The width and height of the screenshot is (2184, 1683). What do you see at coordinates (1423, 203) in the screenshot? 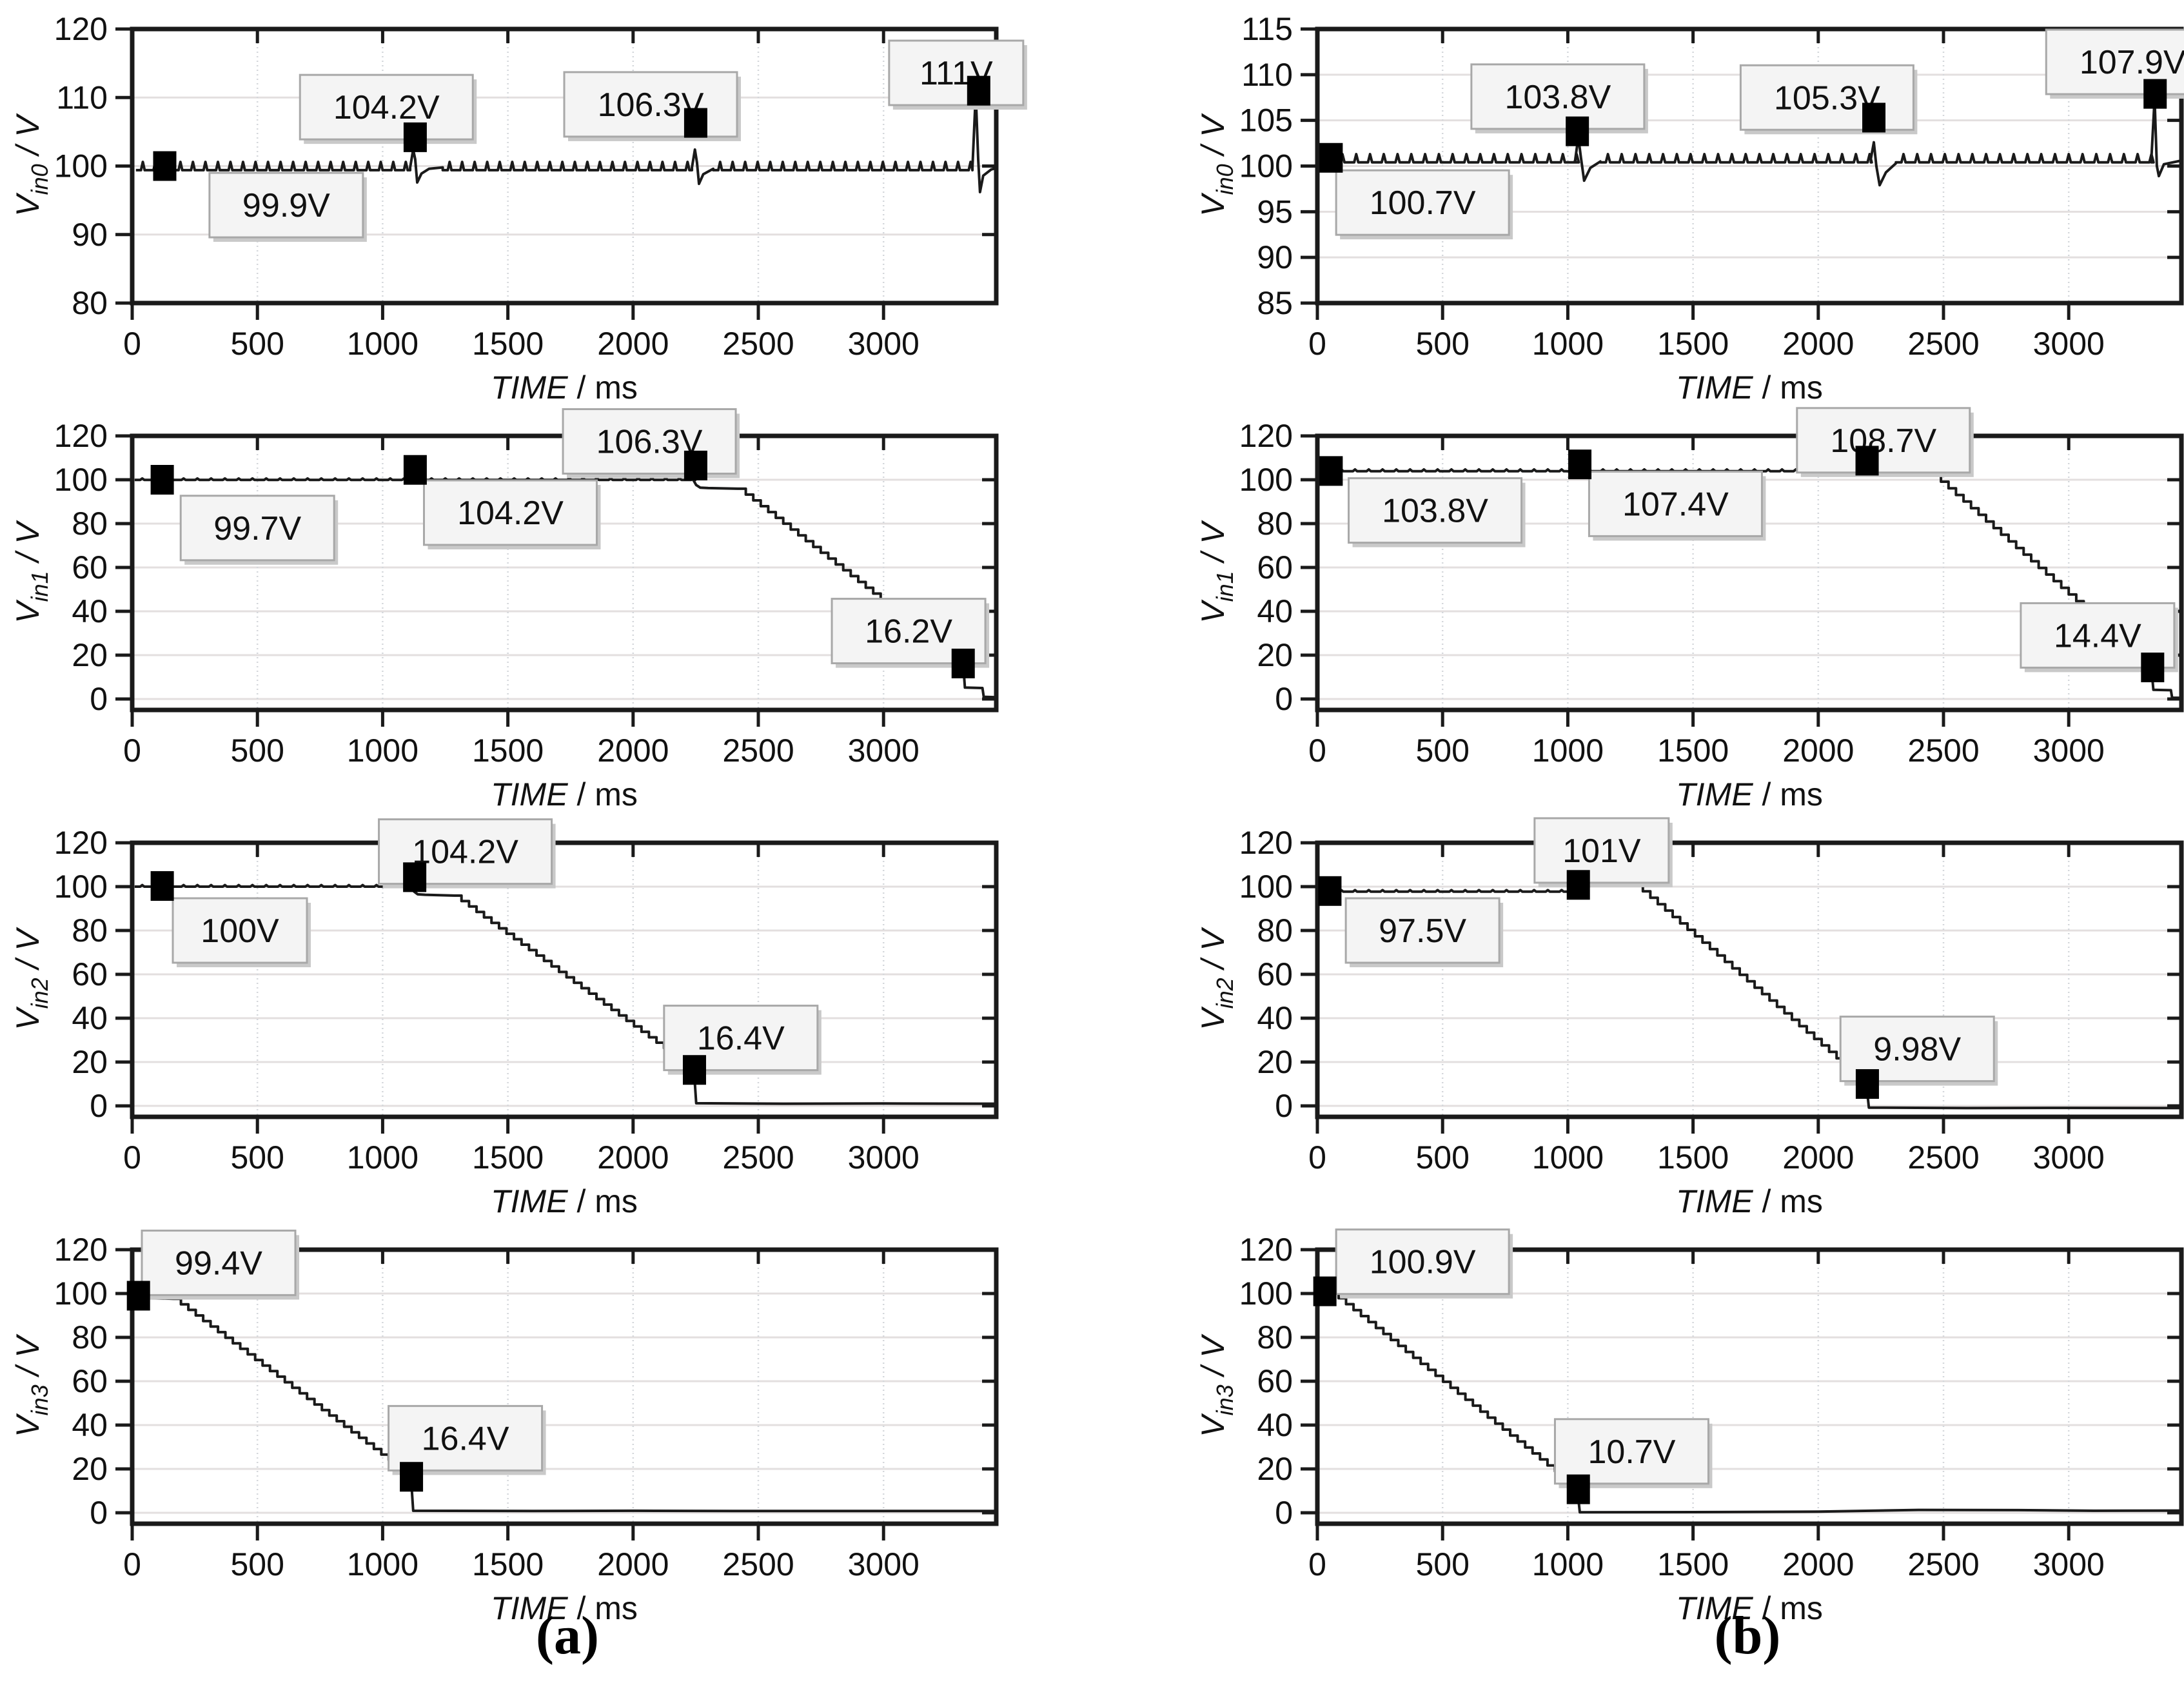
I see `annotation-value: 100.7V` at bounding box center [1423, 203].